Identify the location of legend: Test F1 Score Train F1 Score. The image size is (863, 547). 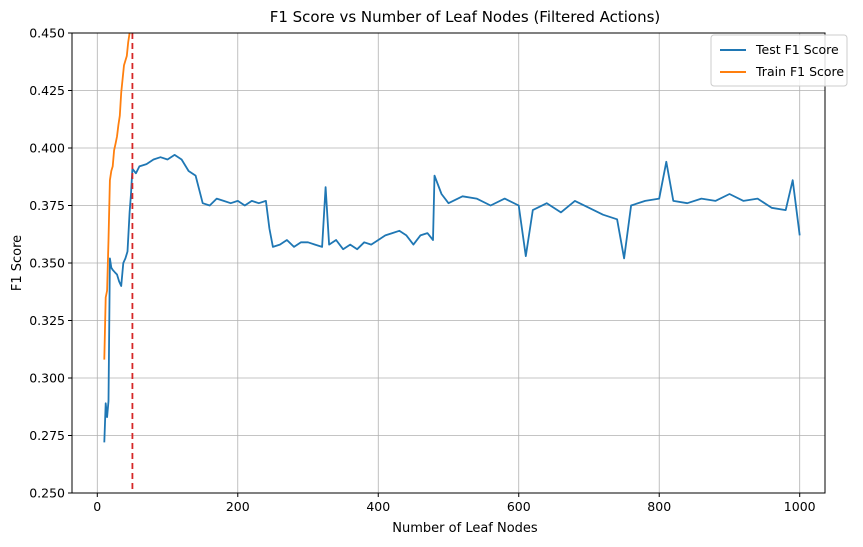
(779, 60).